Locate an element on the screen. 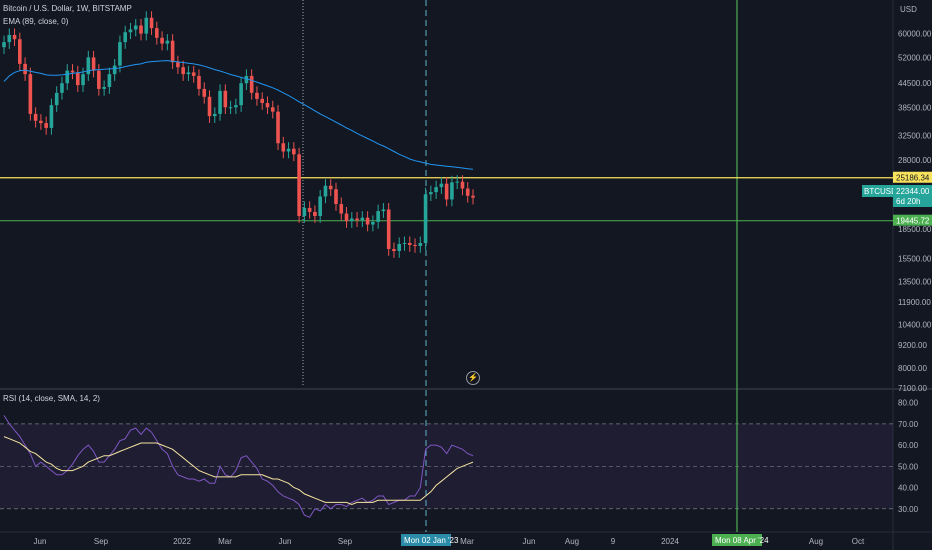 This screenshot has width=932, height=550. crosshair-date-tag is located at coordinates (426, 540).